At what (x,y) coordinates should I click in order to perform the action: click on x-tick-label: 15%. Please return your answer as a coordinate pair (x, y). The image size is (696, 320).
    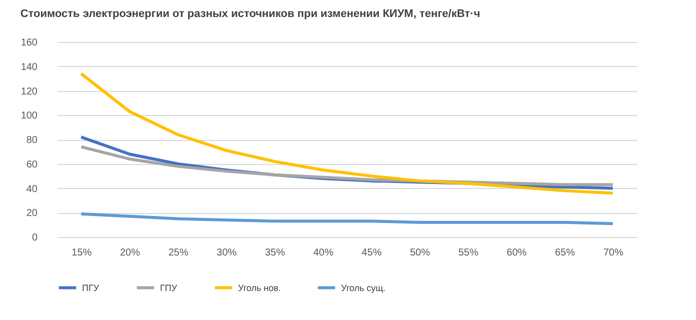
    Looking at the image, I should click on (82, 253).